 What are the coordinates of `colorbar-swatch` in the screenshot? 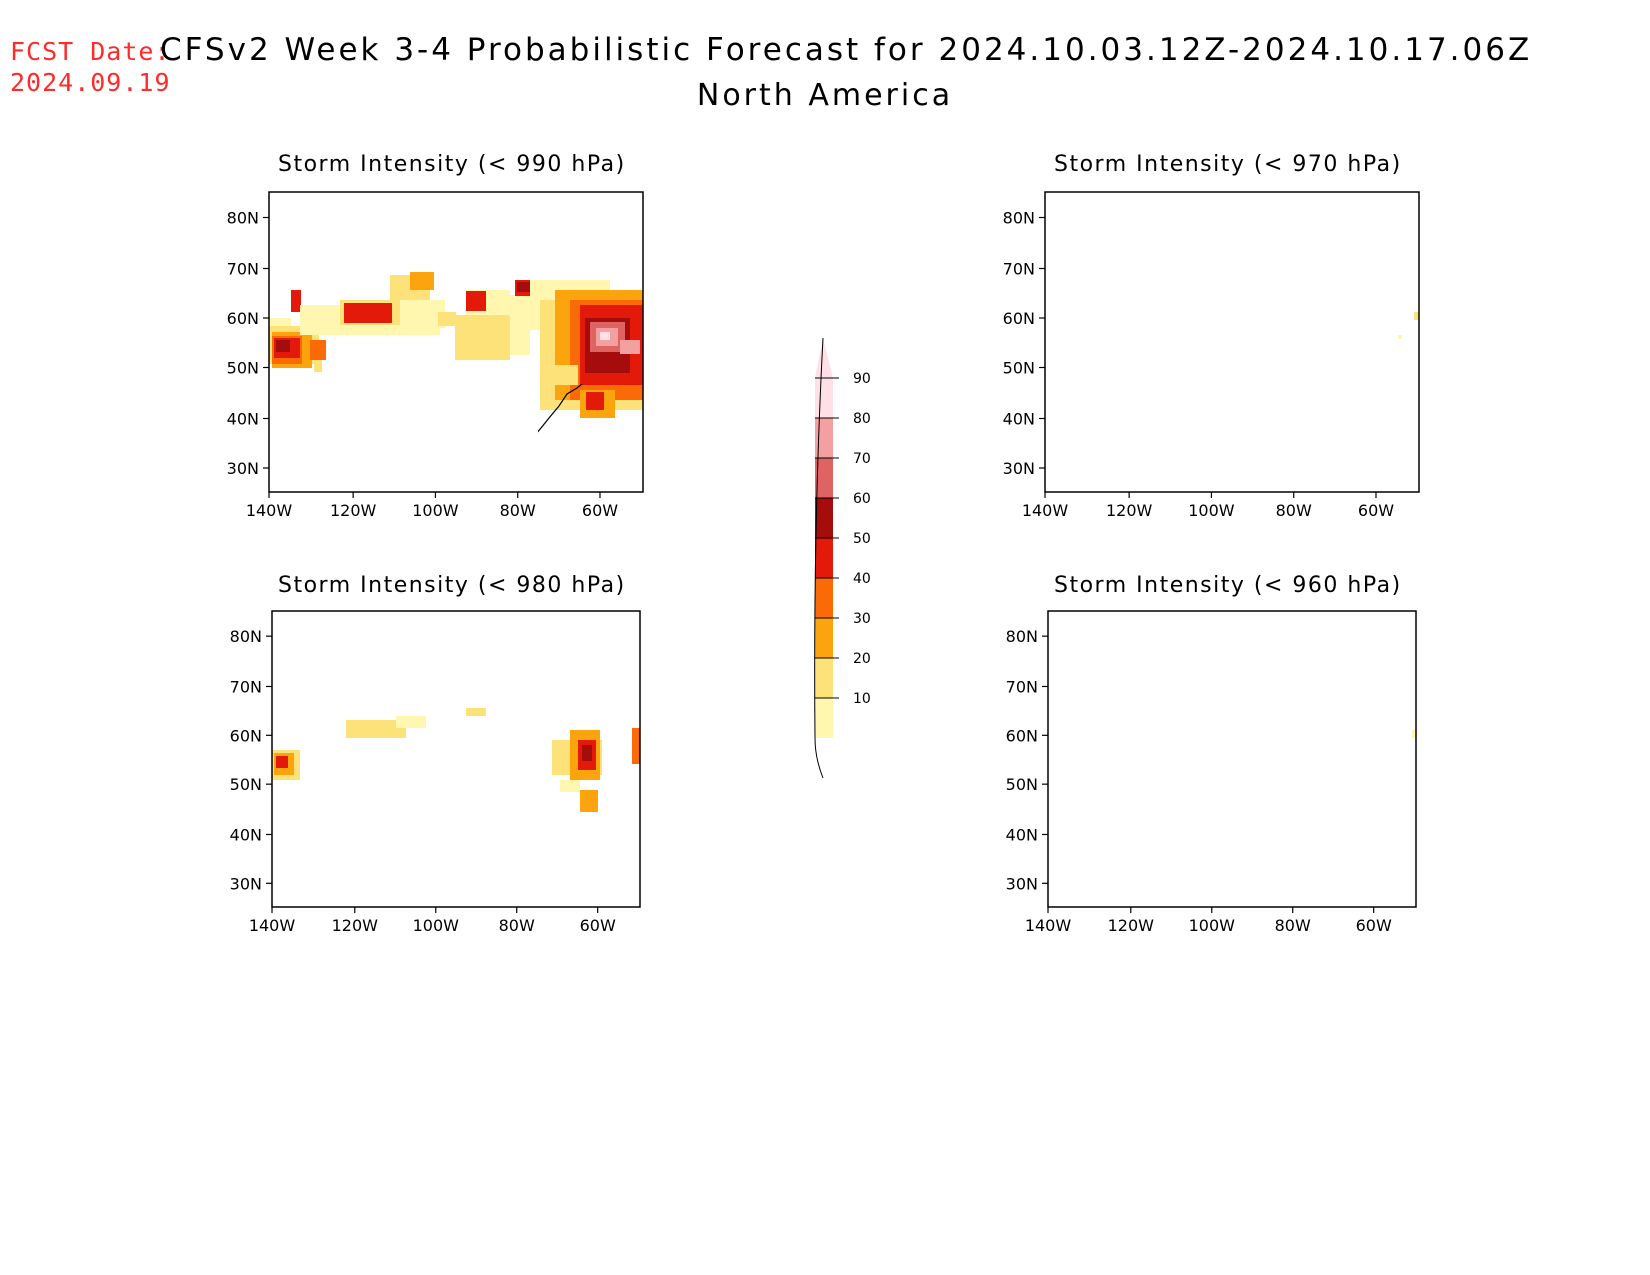 It's located at (824, 558).